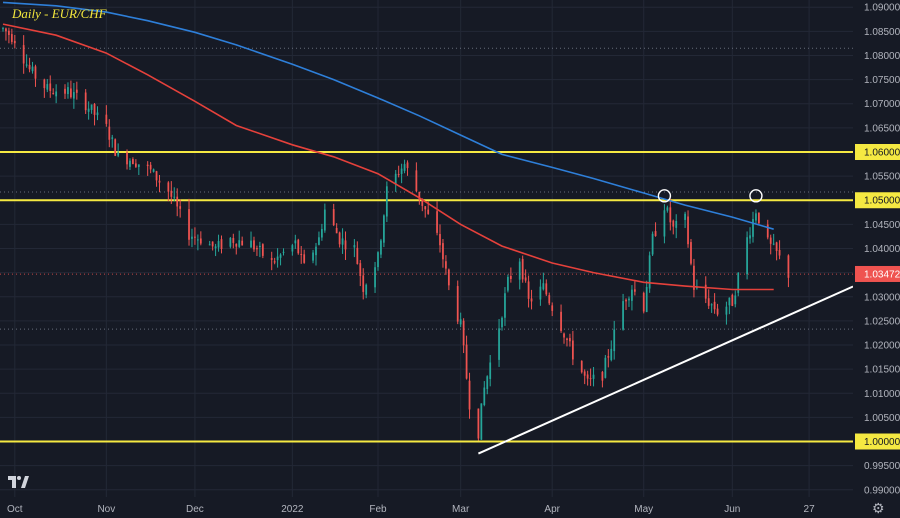 This screenshot has height=518, width=900. I want to click on time-tick-label: Oct, so click(15, 509).